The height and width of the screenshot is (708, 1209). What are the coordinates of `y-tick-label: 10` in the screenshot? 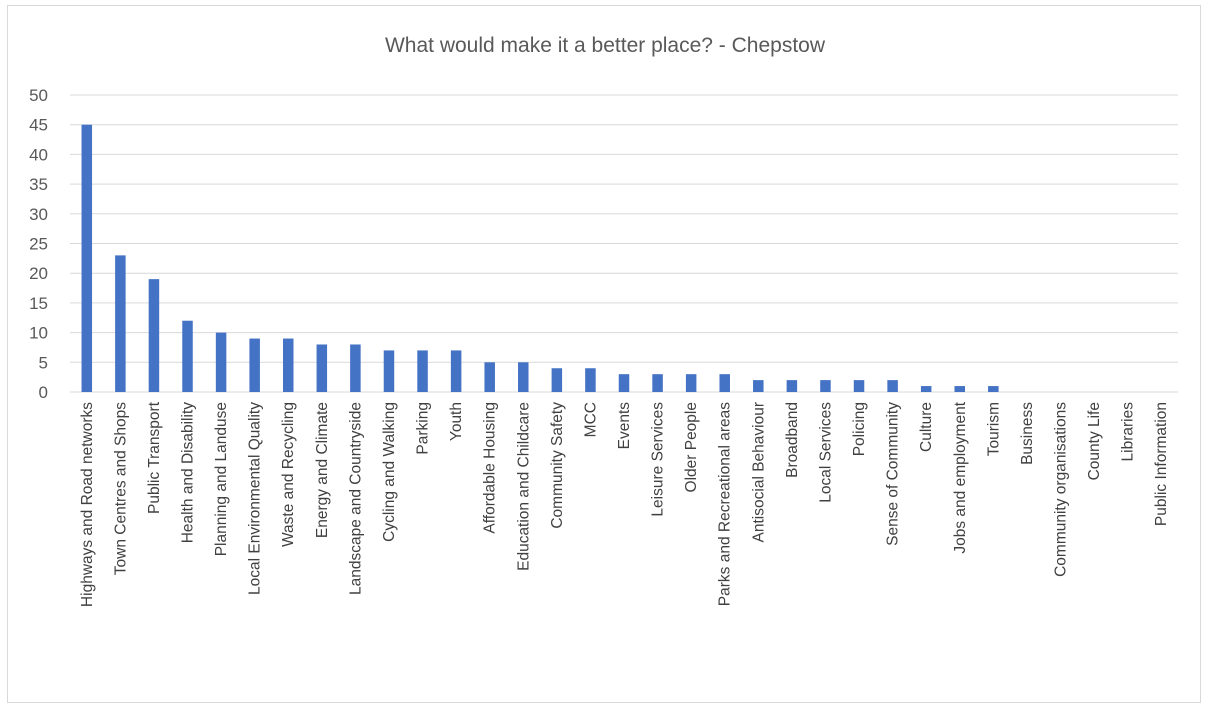 It's located at (38, 333).